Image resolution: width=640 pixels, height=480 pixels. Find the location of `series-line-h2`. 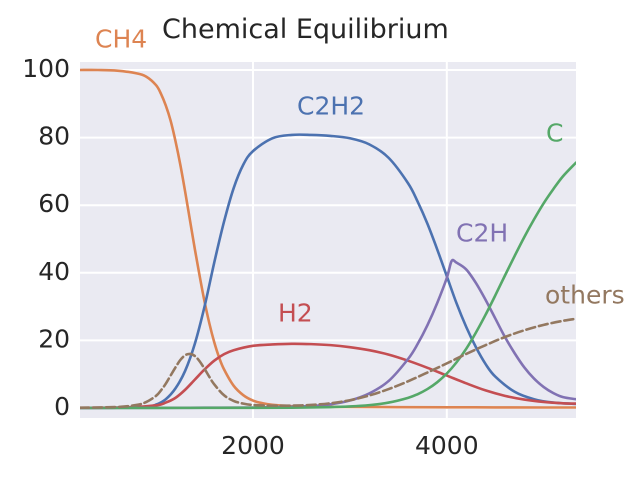

series-line-h2 is located at coordinates (328, 376).